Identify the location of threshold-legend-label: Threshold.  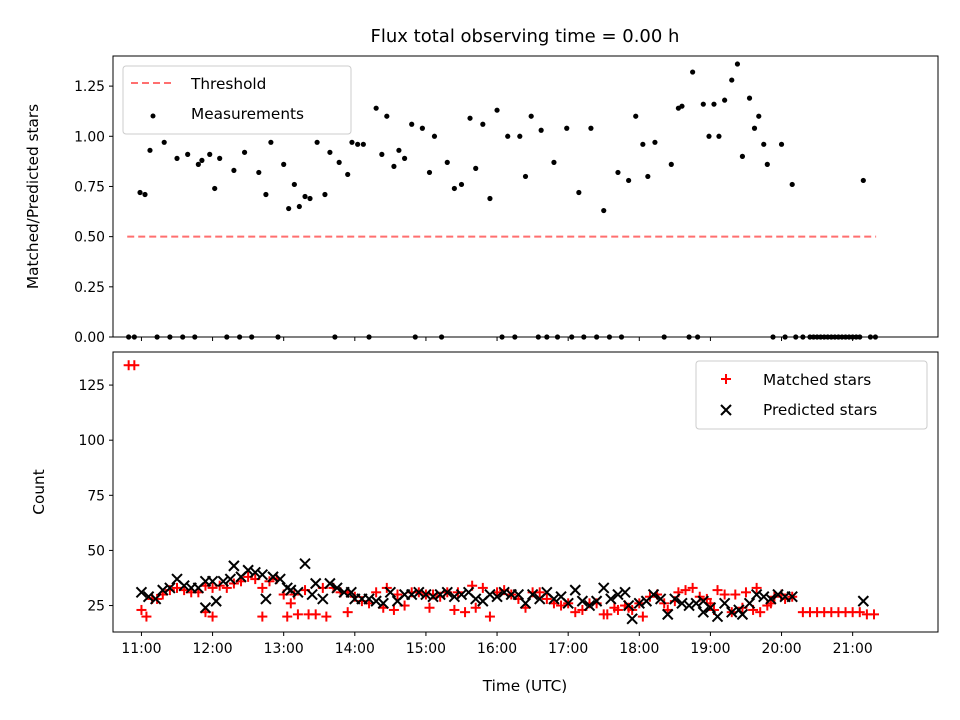
(228, 84).